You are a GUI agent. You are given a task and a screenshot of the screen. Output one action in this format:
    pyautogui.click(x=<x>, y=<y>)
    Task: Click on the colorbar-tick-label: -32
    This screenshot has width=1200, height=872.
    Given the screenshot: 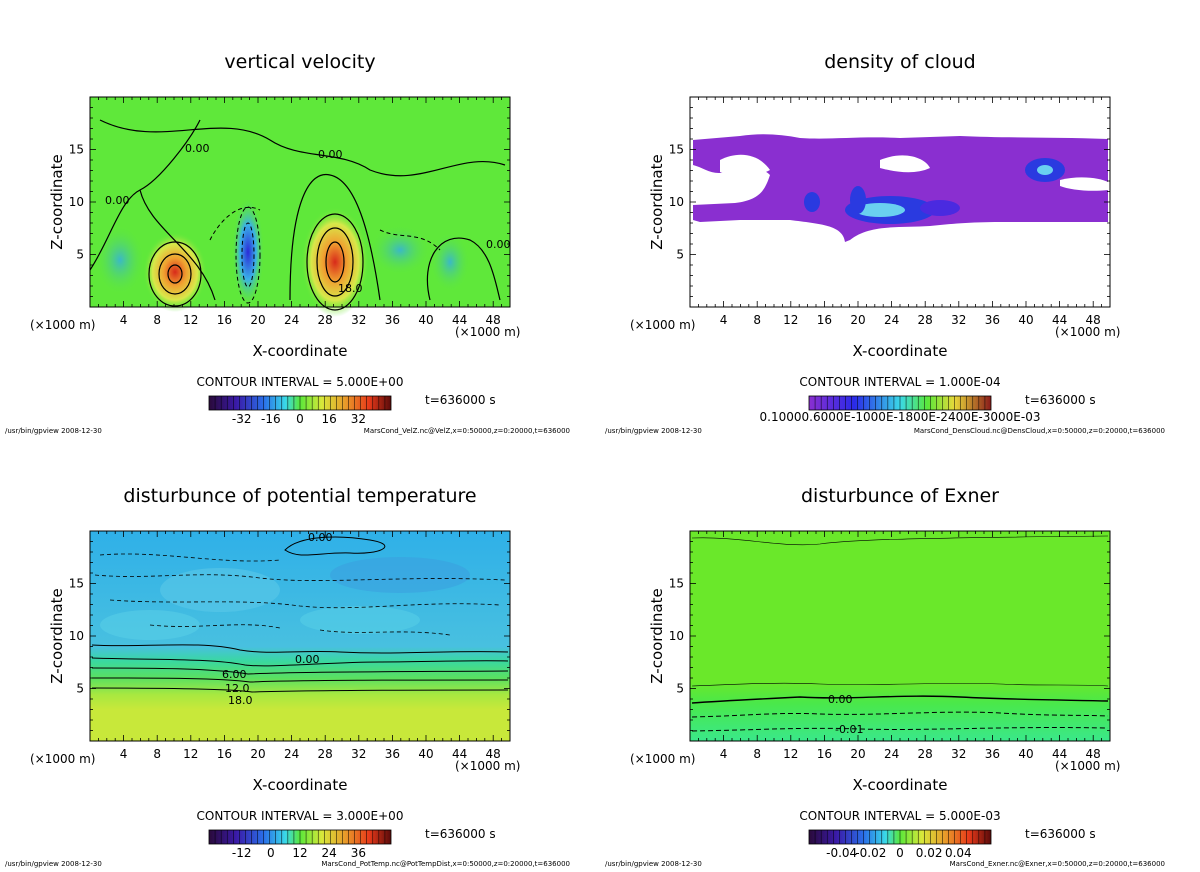 What is the action you would take?
    pyautogui.click(x=242, y=419)
    